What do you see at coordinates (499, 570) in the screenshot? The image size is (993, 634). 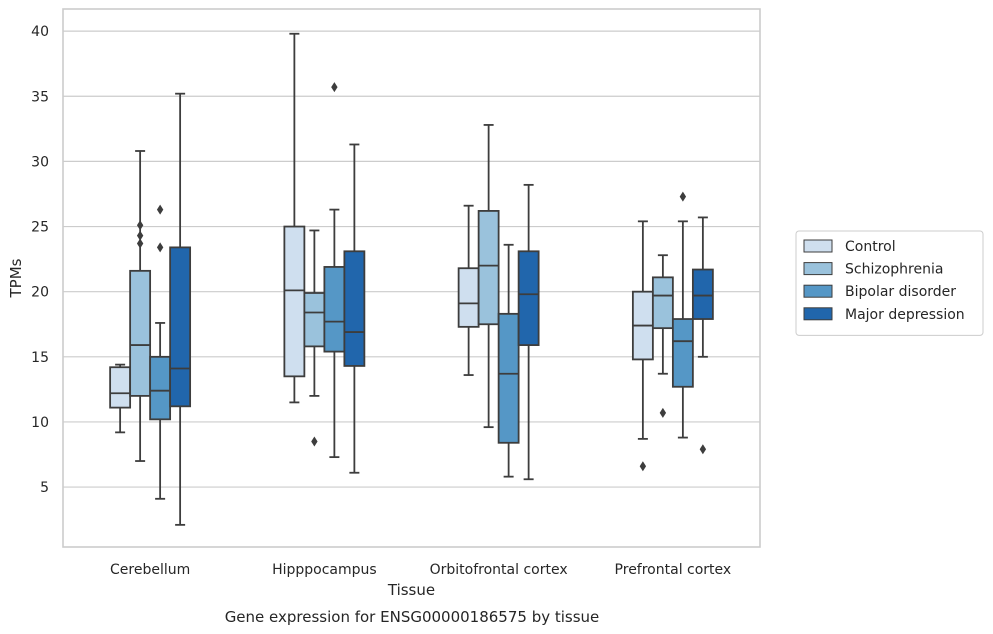 I see `x-tick-label: Orbitofrontal cortex` at bounding box center [499, 570].